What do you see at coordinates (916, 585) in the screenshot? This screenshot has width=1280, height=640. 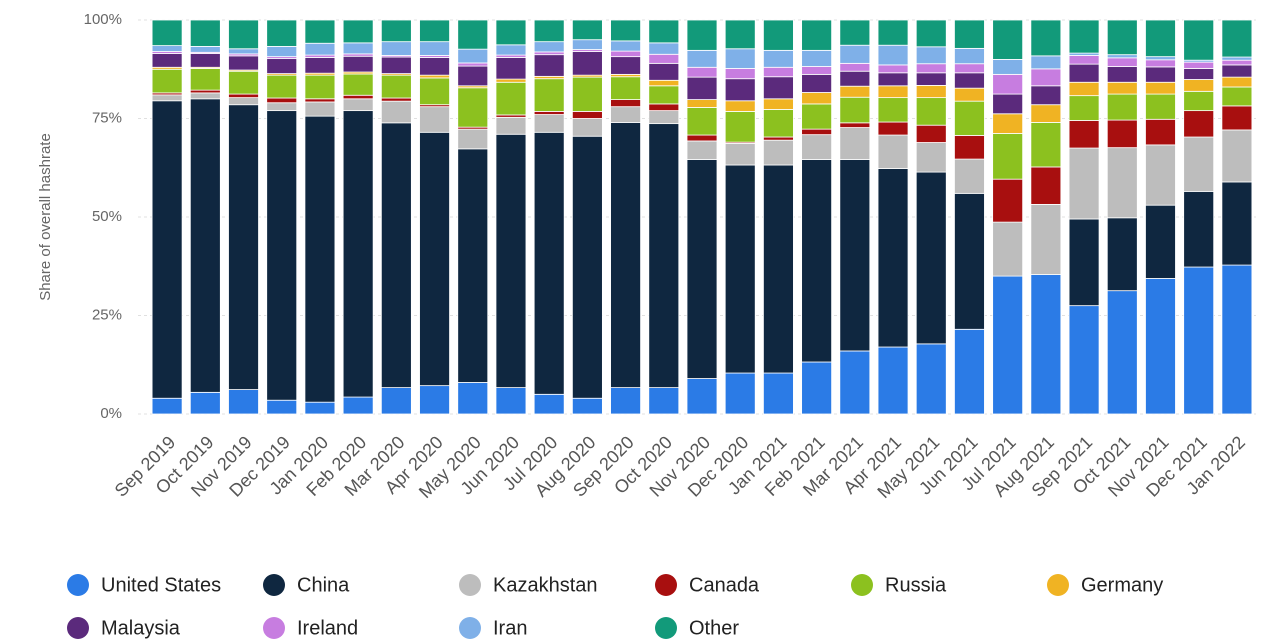 I see `legend-label: Russia` at bounding box center [916, 585].